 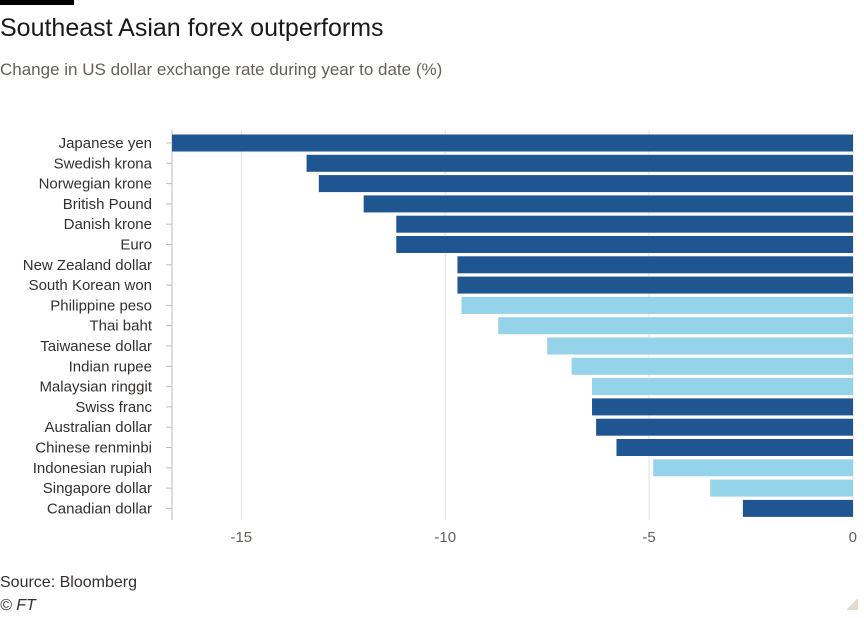 I want to click on x-tick-label: -5, so click(x=648, y=537).